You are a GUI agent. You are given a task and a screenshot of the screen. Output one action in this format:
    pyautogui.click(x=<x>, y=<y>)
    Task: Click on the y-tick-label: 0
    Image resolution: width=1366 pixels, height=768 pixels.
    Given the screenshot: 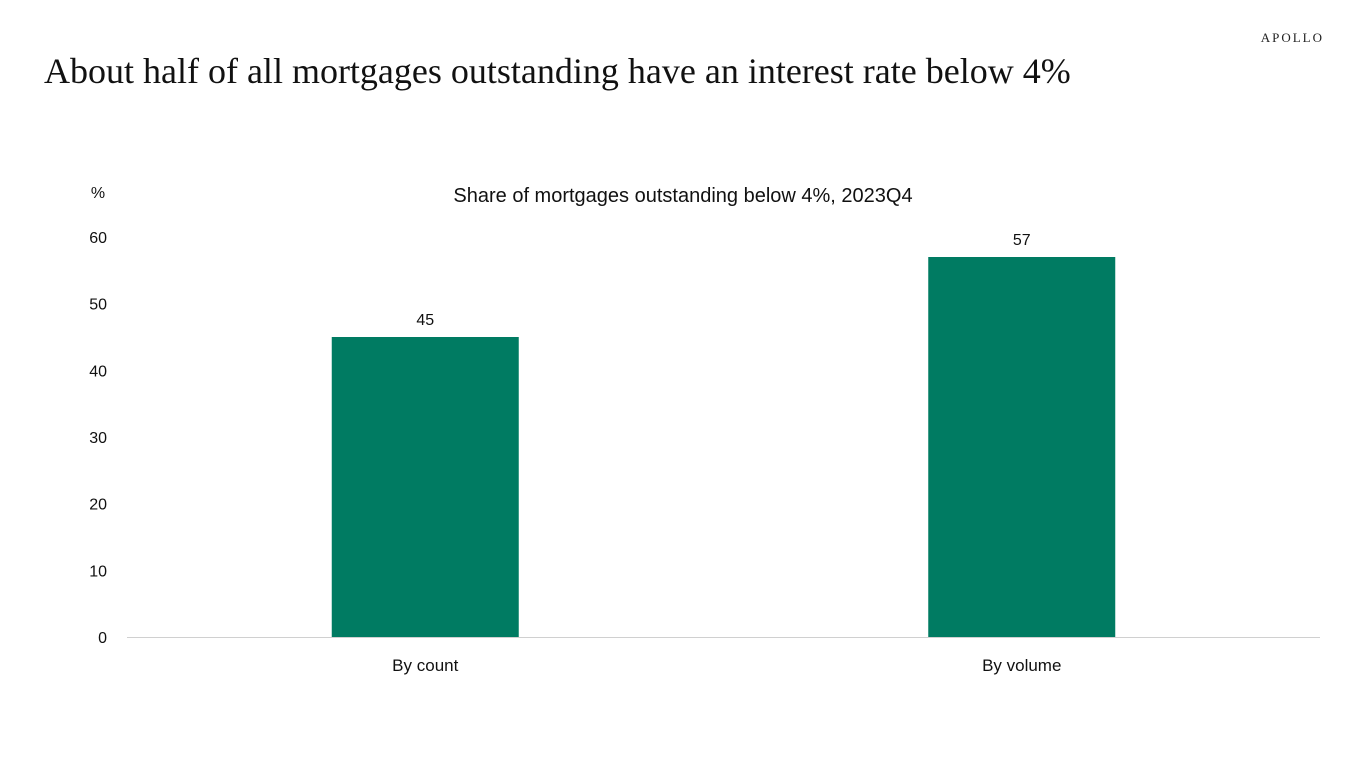 What is the action you would take?
    pyautogui.click(x=102, y=638)
    